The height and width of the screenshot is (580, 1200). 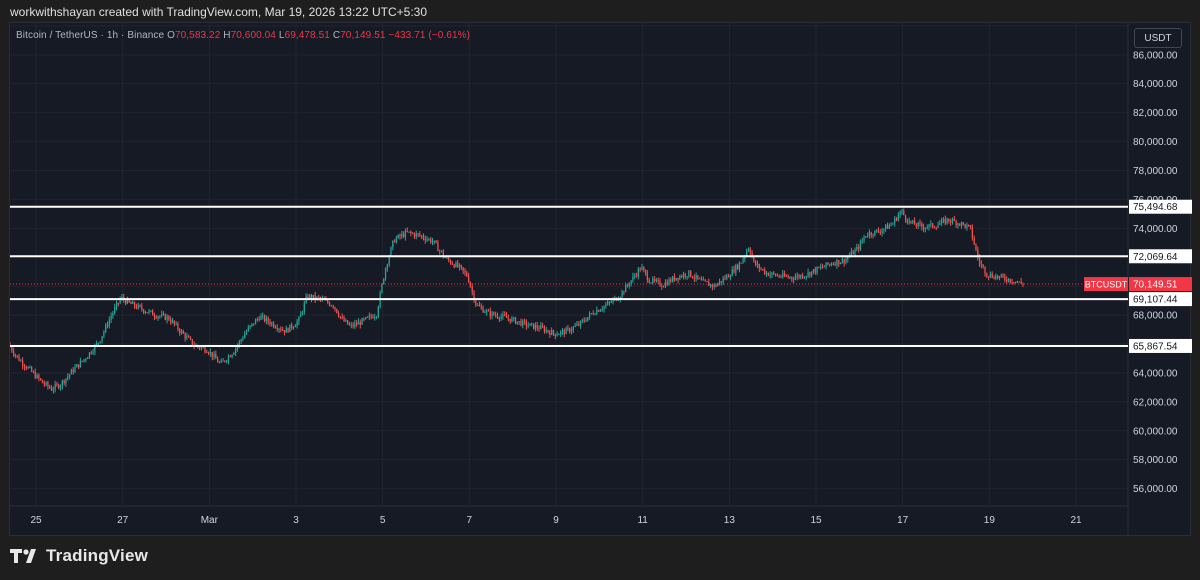 I want to click on level-price-tag, so click(x=1160, y=256).